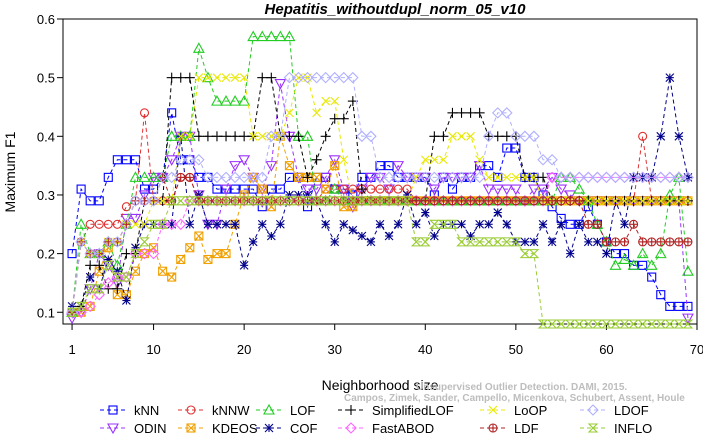  What do you see at coordinates (46, 312) in the screenshot?
I see `y-tick-label: 0.1` at bounding box center [46, 312].